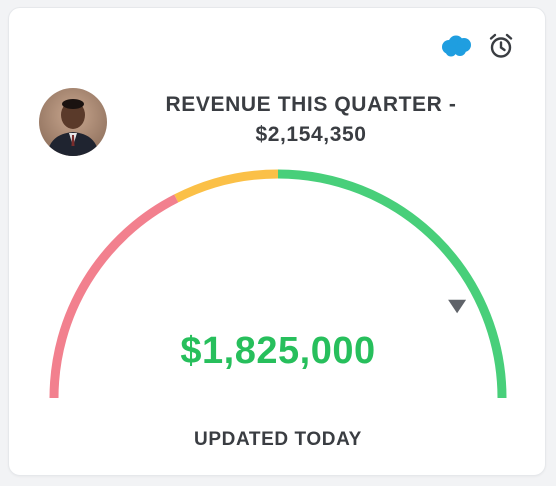 This screenshot has width=556, height=486. I want to click on card-icon-row, so click(477, 48).